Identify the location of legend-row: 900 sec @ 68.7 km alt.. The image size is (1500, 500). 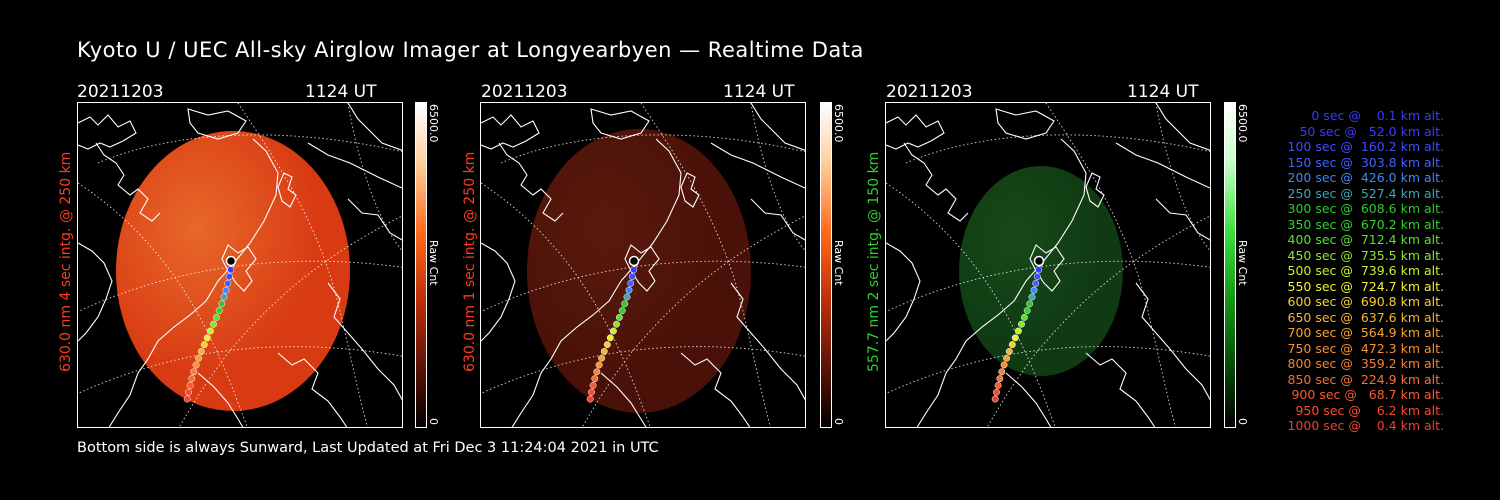
(1367, 394).